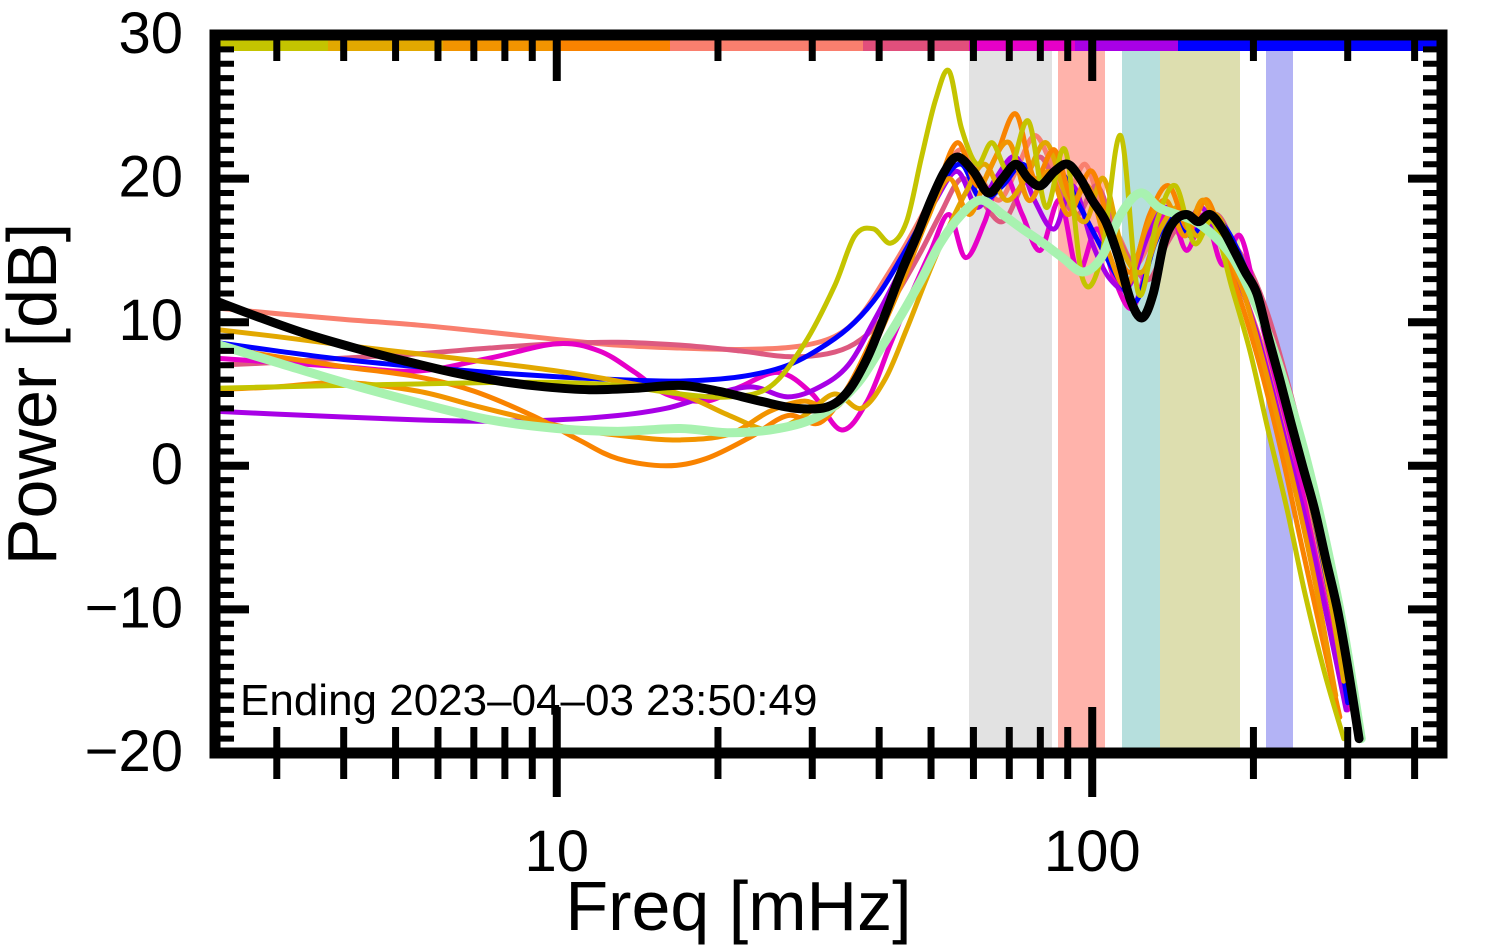  I want to click on y-axis-label: Power [dB], so click(35, 394).